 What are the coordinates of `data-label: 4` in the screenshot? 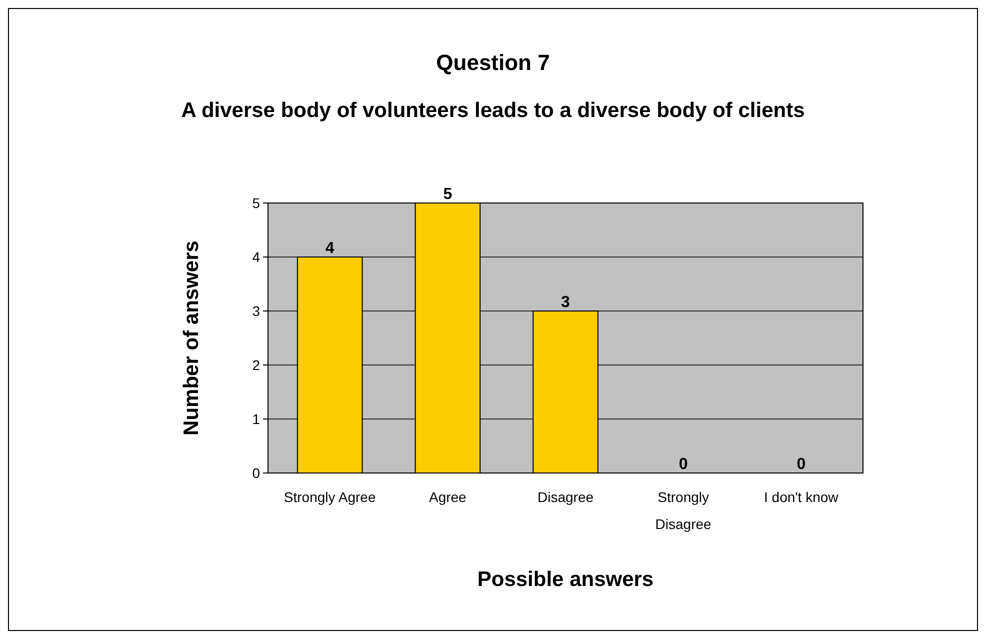 It's located at (329, 248).